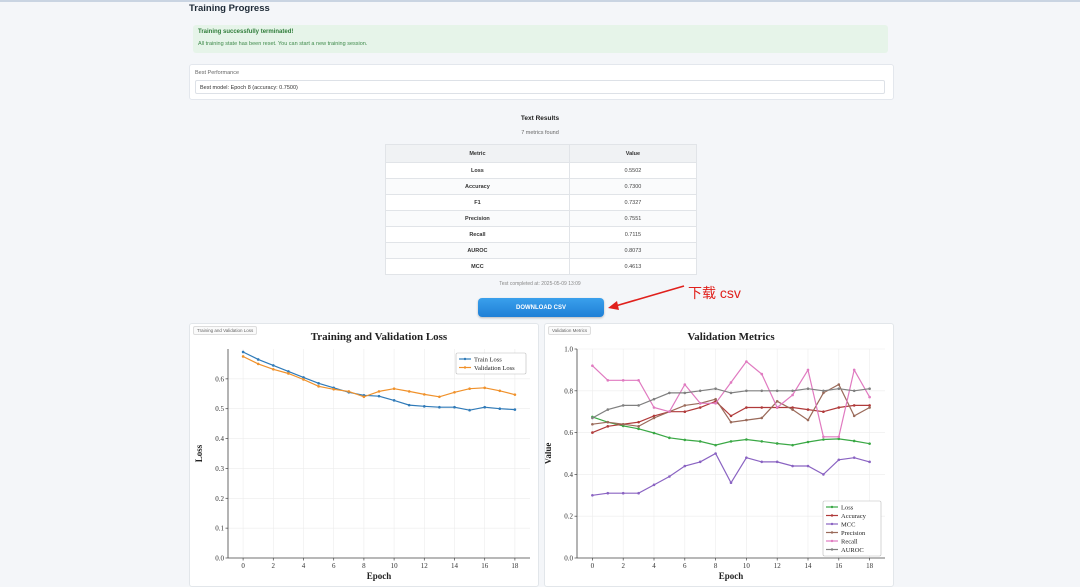 This screenshot has width=1080, height=587. I want to click on table-row: Recall 0.7115, so click(541, 234).